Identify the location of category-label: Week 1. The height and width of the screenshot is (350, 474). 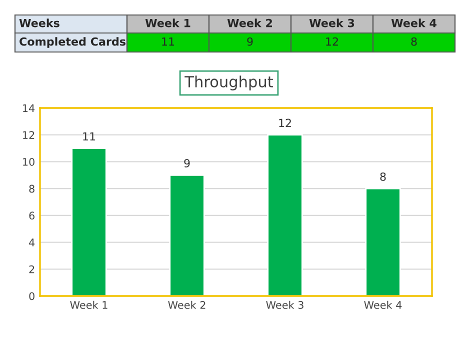
(167, 23).